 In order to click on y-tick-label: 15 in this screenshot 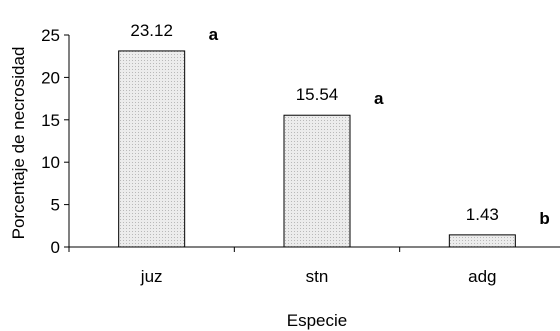, I will do `click(50, 120)`.